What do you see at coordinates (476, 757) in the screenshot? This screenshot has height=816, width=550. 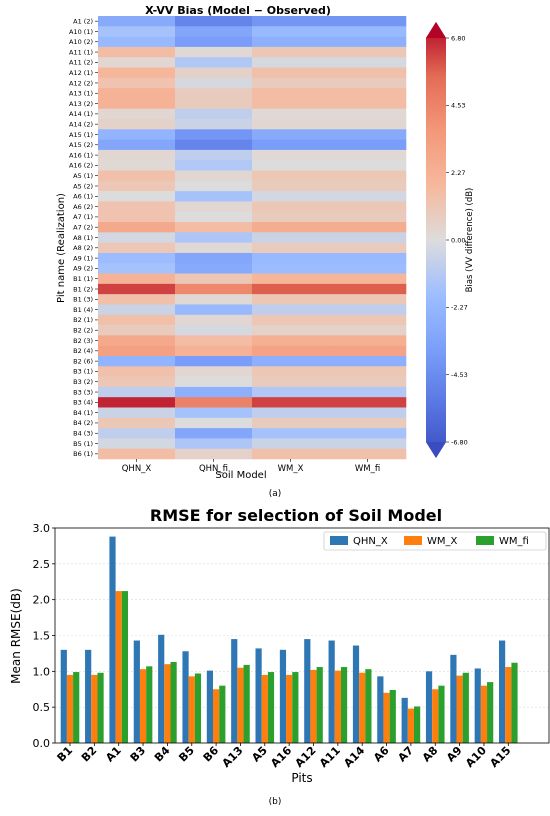 I see `bar-chart-x-tick-label: A10` at bounding box center [476, 757].